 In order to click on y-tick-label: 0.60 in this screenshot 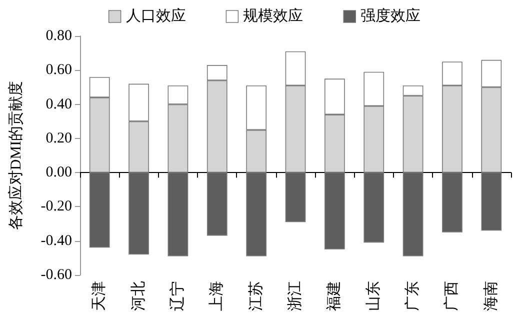, I will do `click(59, 70)`.